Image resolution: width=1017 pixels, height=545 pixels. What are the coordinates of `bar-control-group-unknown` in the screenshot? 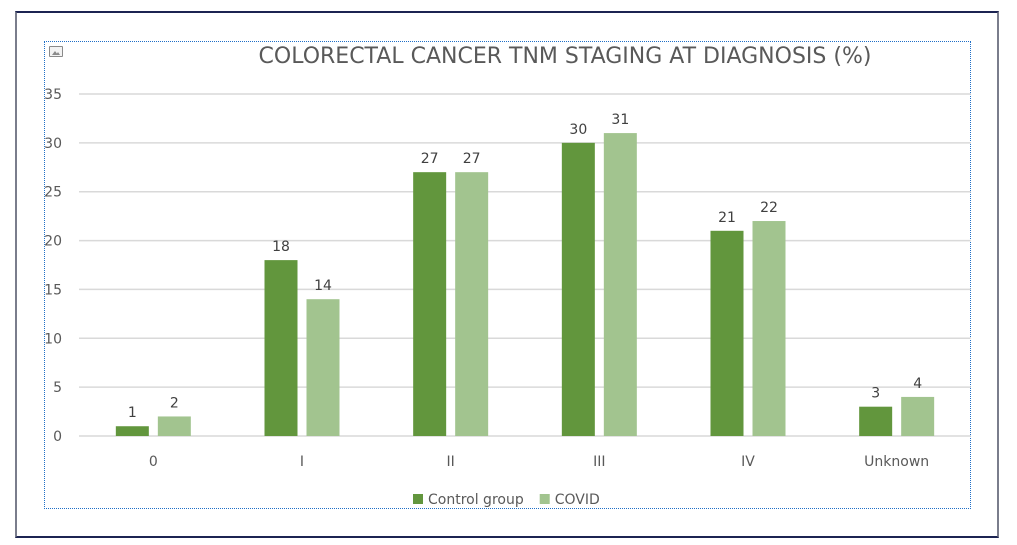 It's located at (876, 421).